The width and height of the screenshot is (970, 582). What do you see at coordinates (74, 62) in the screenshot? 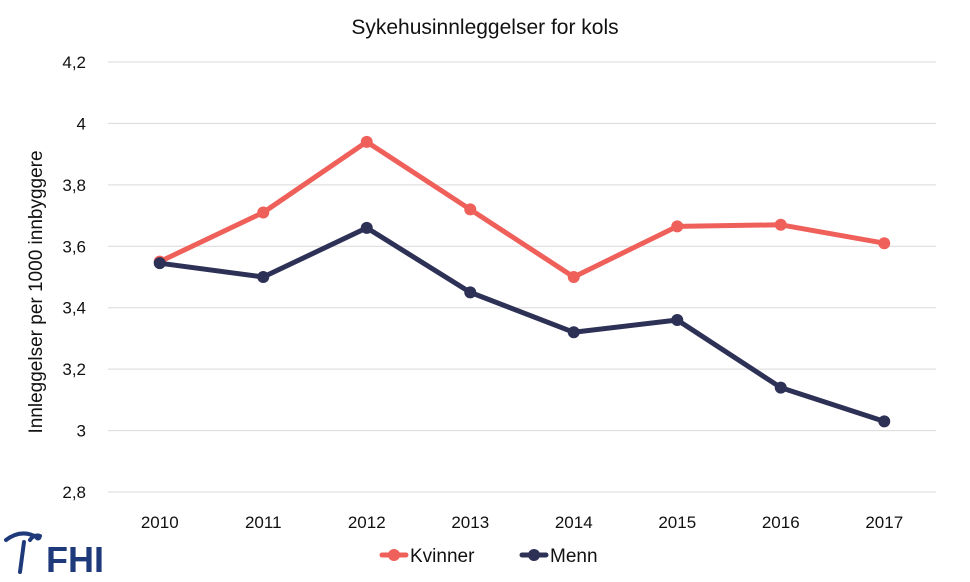
I see `y-tick-label: 4,2` at bounding box center [74, 62].